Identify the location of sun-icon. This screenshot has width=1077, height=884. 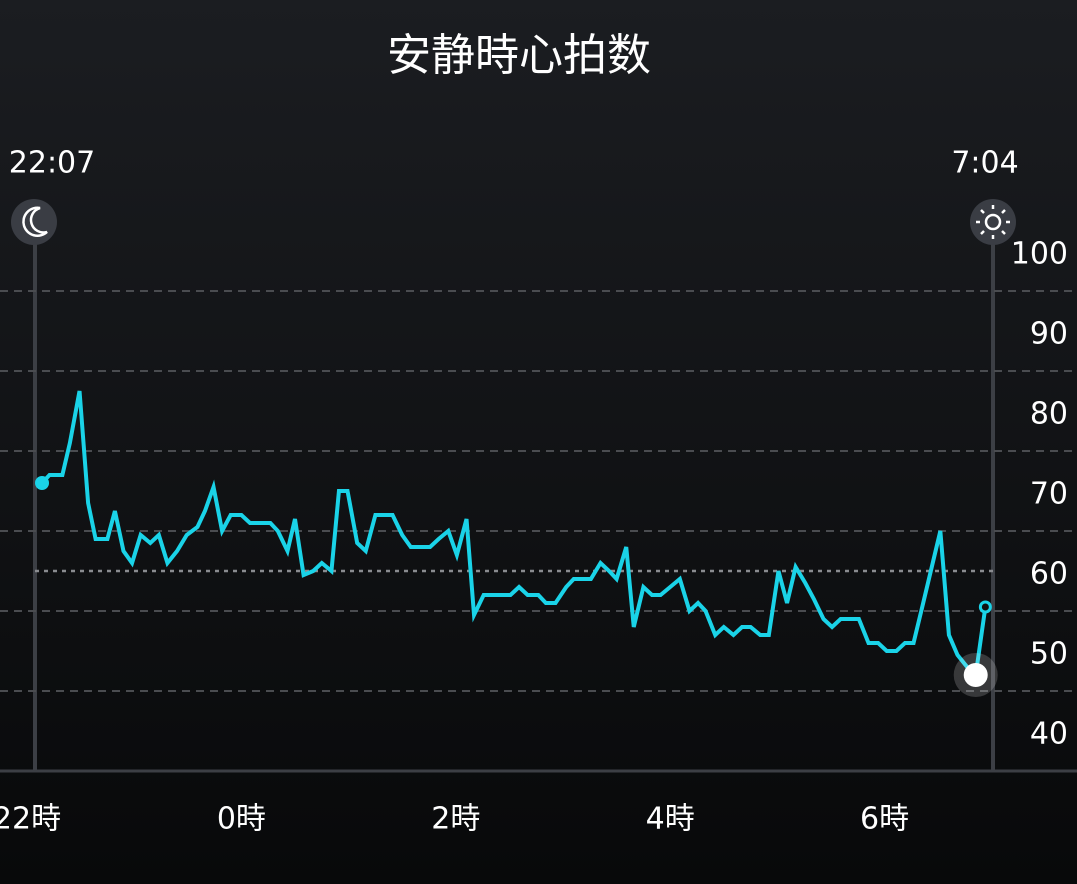
(993, 222).